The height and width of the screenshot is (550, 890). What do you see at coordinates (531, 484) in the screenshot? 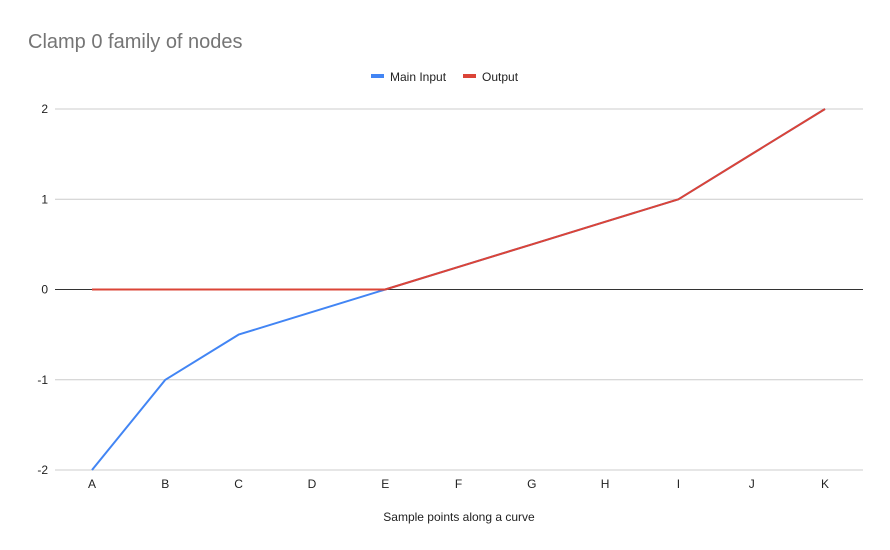
I see `x-tick-label: G` at bounding box center [531, 484].